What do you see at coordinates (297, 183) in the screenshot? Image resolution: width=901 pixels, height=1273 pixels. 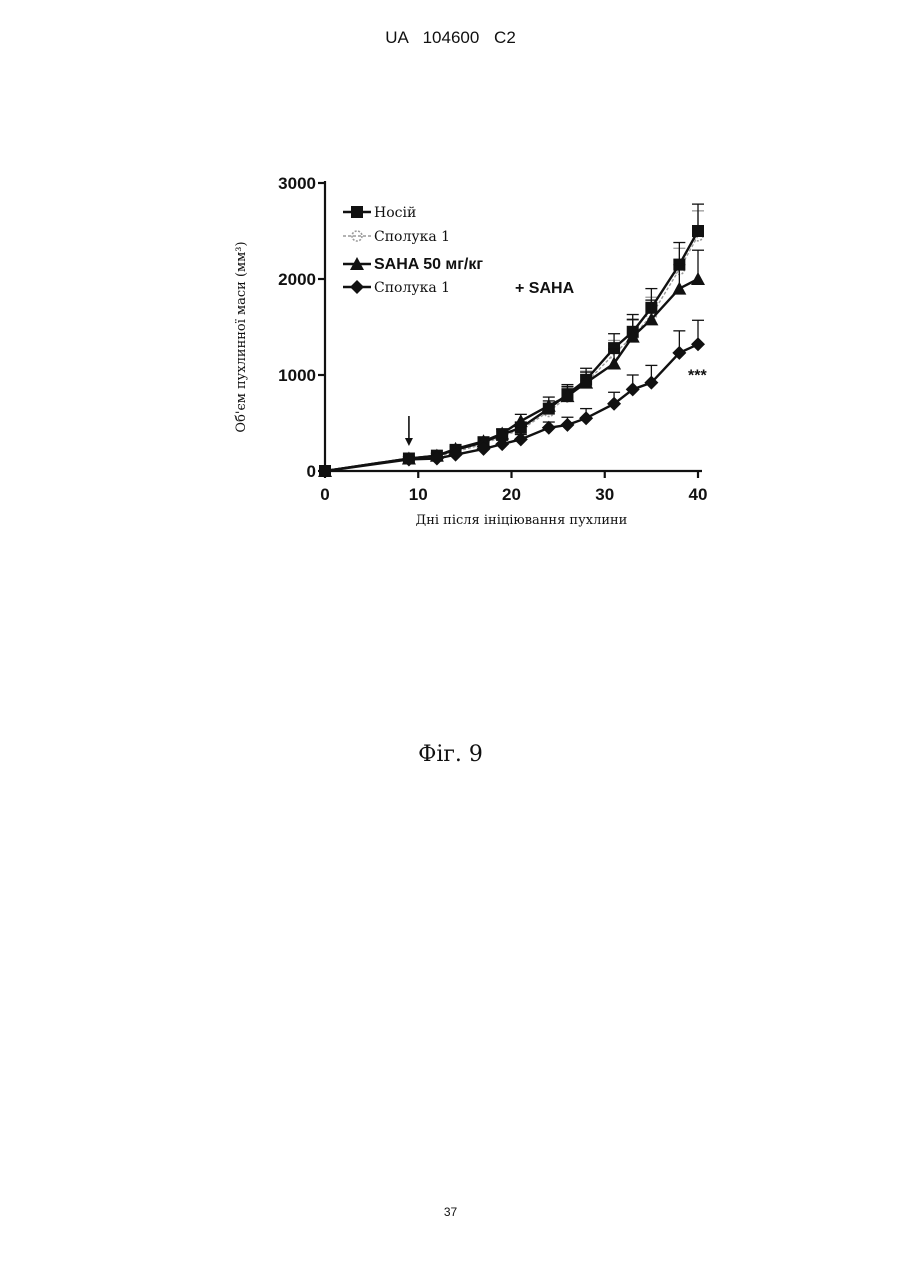 I see `y-tick-label: 3000` at bounding box center [297, 183].